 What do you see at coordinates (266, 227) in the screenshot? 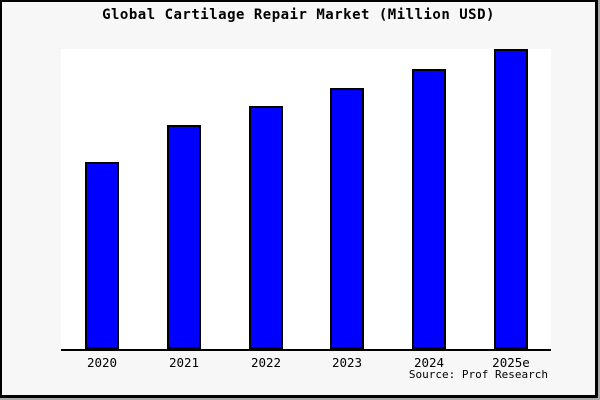
I see `bar-2022` at bounding box center [266, 227].